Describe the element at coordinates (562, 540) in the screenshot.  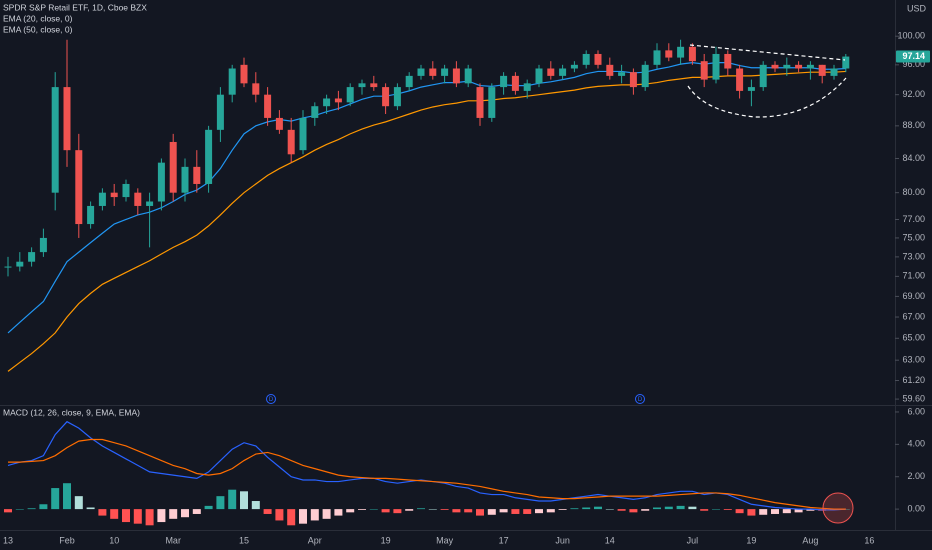
I see `x-tick-label: Jun` at that location.